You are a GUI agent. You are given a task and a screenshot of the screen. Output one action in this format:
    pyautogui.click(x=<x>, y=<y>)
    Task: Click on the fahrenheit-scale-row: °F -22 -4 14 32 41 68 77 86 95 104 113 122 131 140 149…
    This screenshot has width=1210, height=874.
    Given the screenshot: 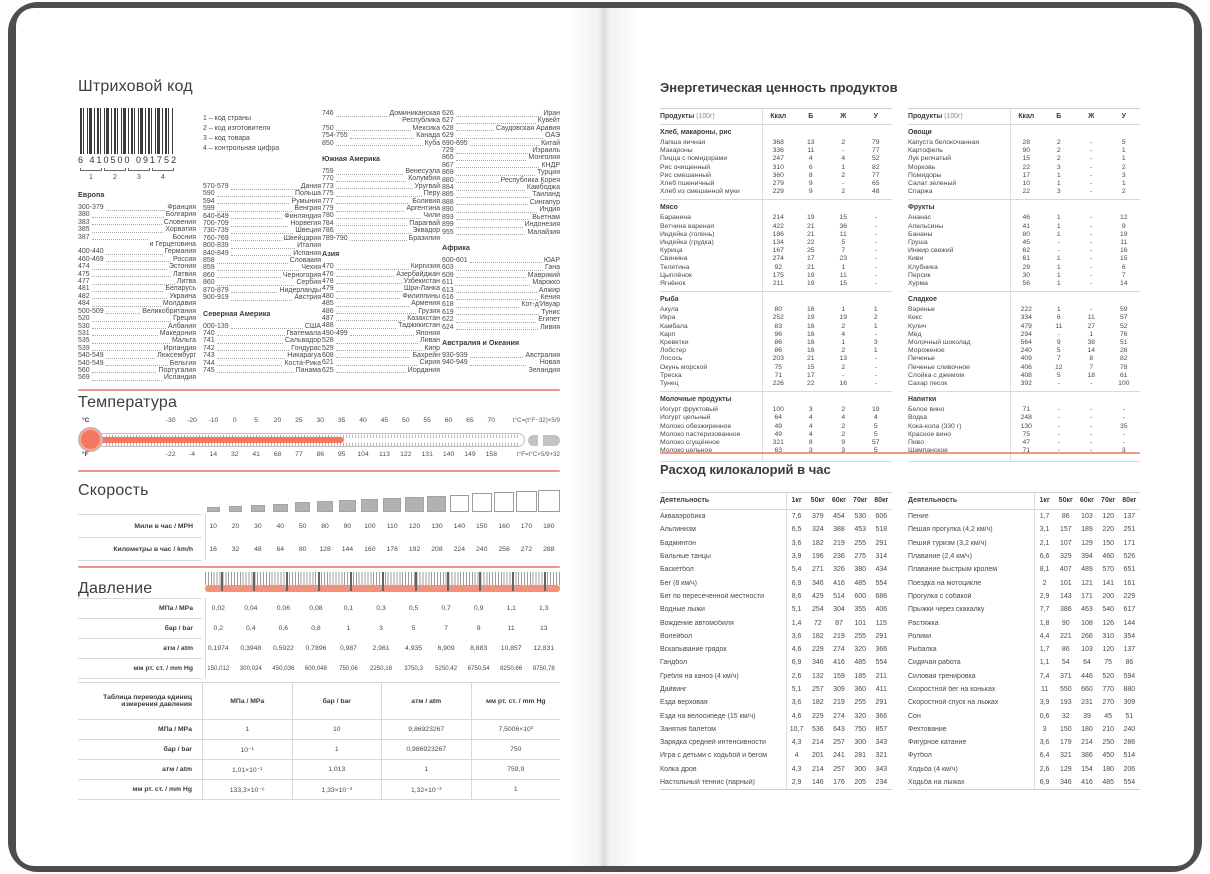 What is the action you would take?
    pyautogui.click(x=319, y=454)
    